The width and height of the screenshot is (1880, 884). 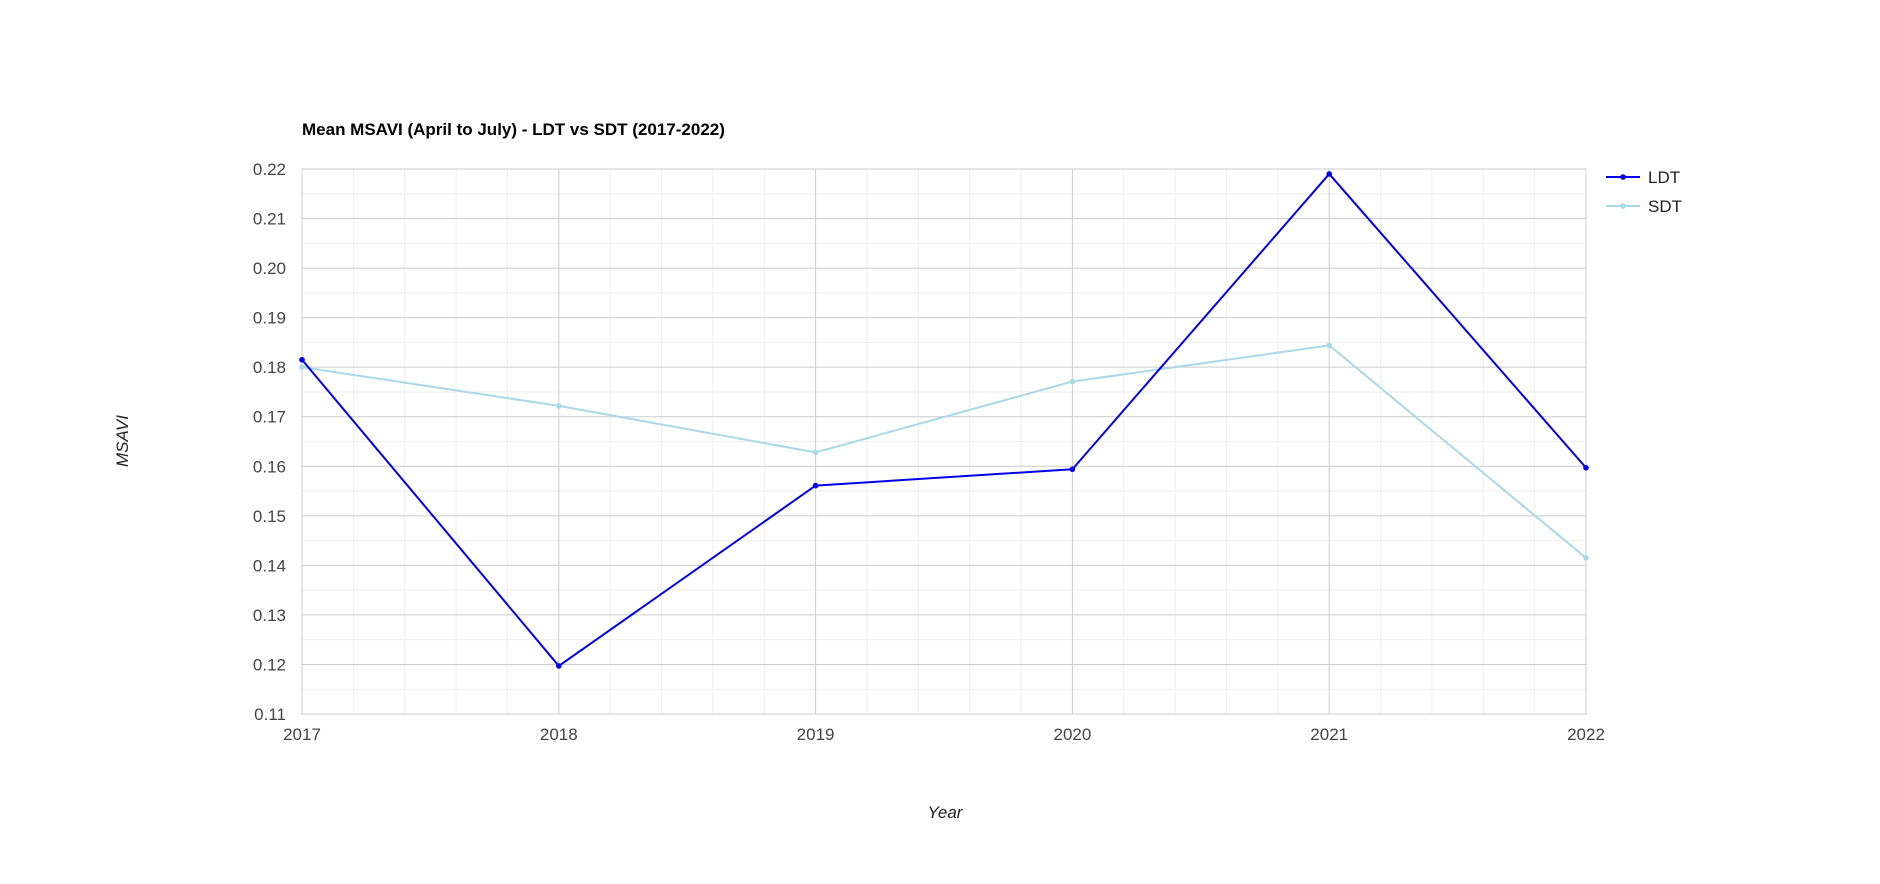 What do you see at coordinates (1072, 734) in the screenshot?
I see `x-tick-label: 2020` at bounding box center [1072, 734].